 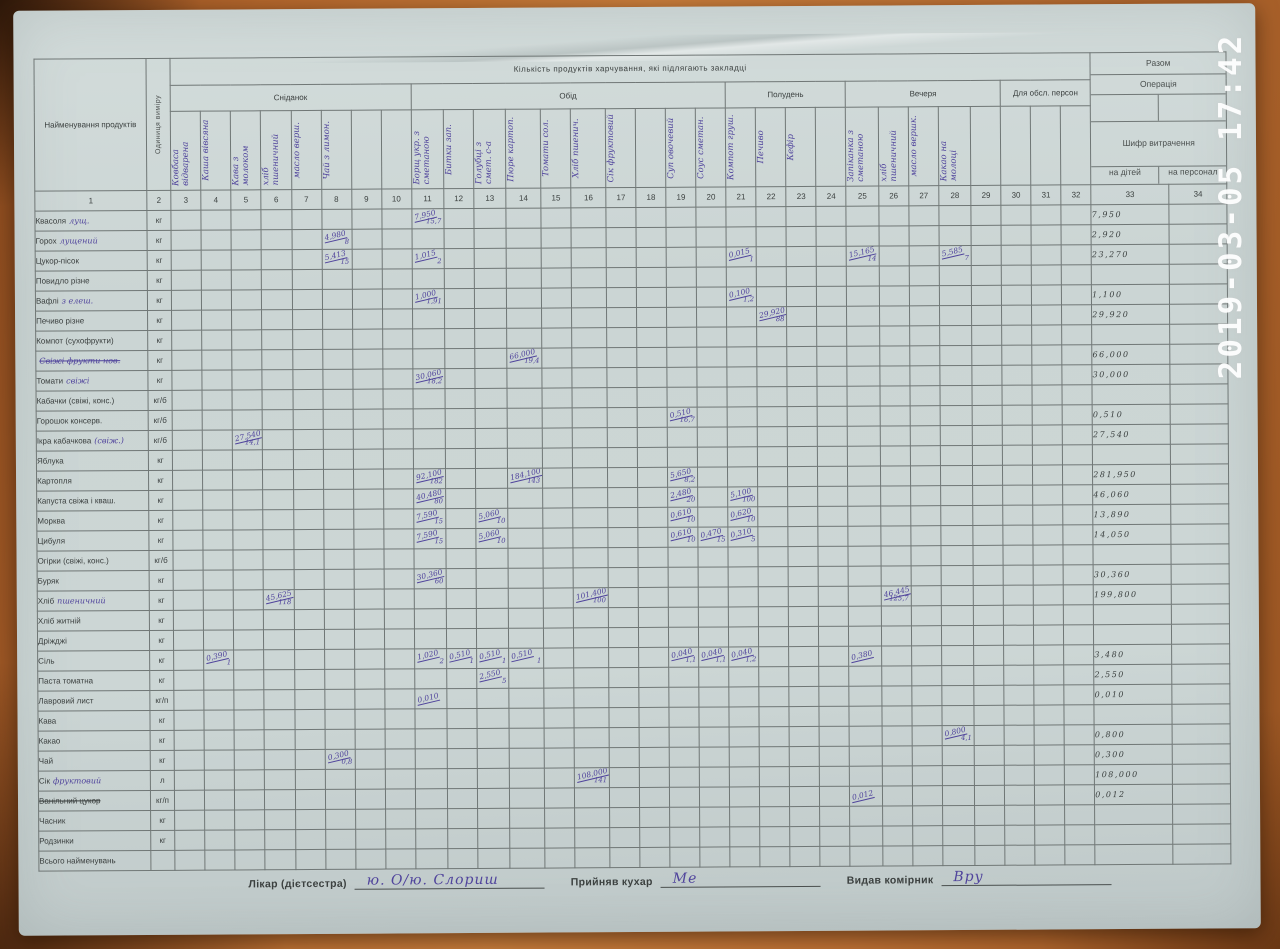 I want to click on total-children: 23,270, so click(x=1130, y=254).